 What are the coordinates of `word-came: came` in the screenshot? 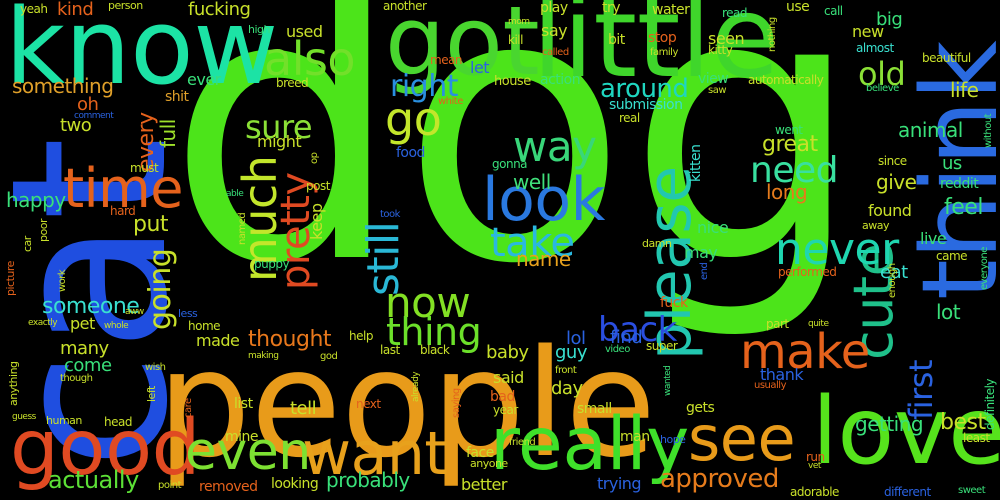 It's located at (952, 256).